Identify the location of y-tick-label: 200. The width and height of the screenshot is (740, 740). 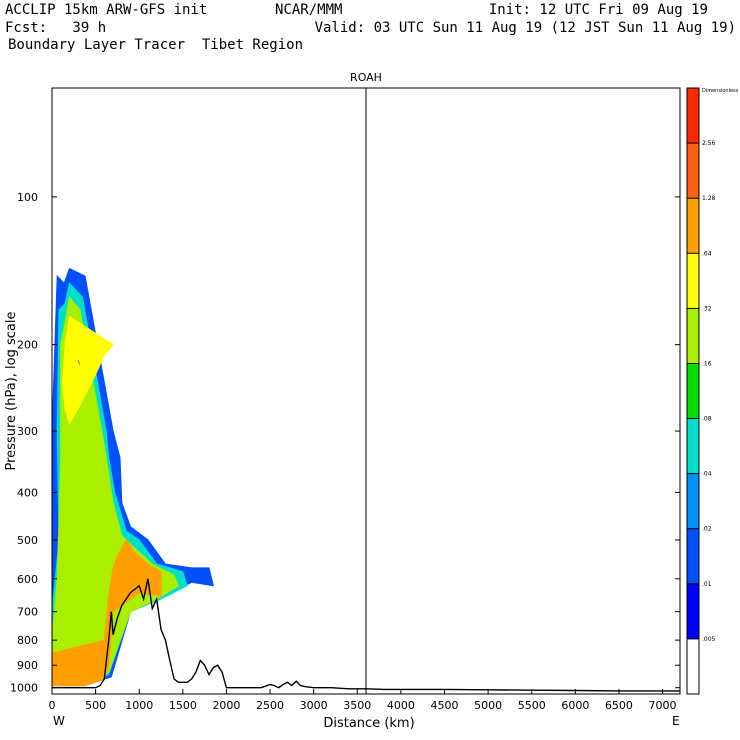
(27, 345).